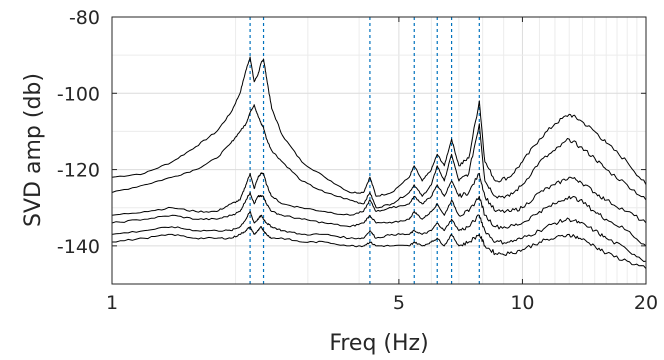 Image resolution: width=664 pixels, height=360 pixels. What do you see at coordinates (78, 94) in the screenshot?
I see `y-tick-label: -100` at bounding box center [78, 94].